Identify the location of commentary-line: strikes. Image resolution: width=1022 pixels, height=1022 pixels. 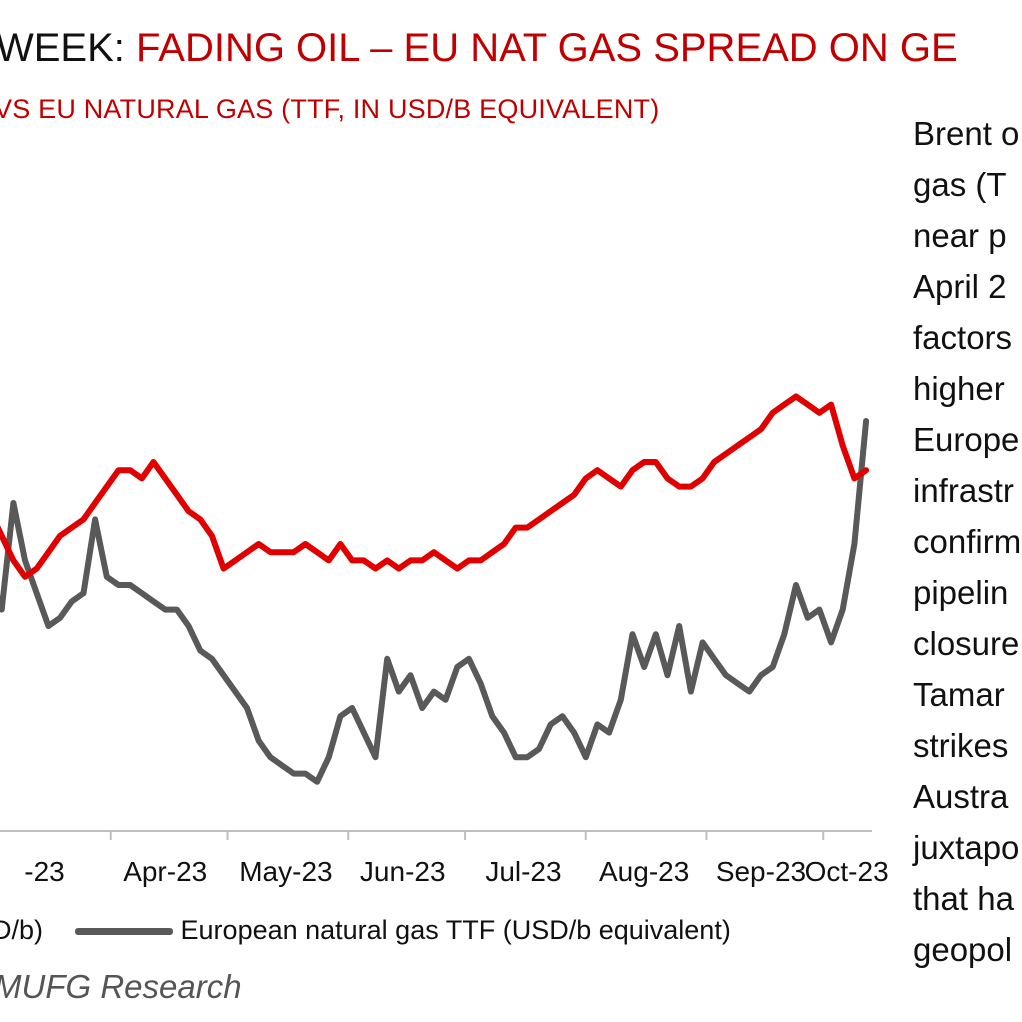
(961, 745).